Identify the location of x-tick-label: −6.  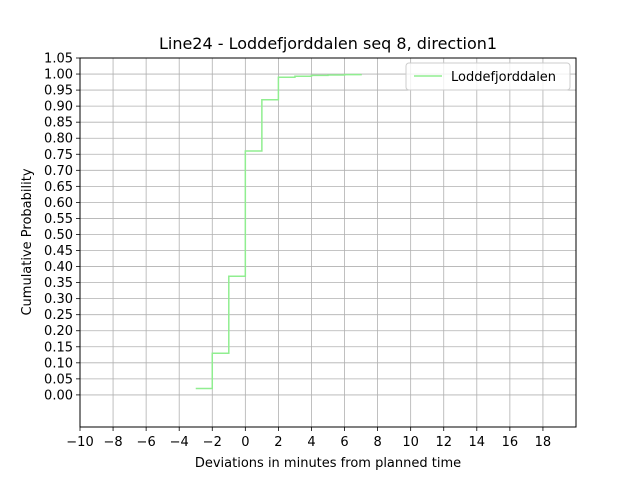
(146, 442).